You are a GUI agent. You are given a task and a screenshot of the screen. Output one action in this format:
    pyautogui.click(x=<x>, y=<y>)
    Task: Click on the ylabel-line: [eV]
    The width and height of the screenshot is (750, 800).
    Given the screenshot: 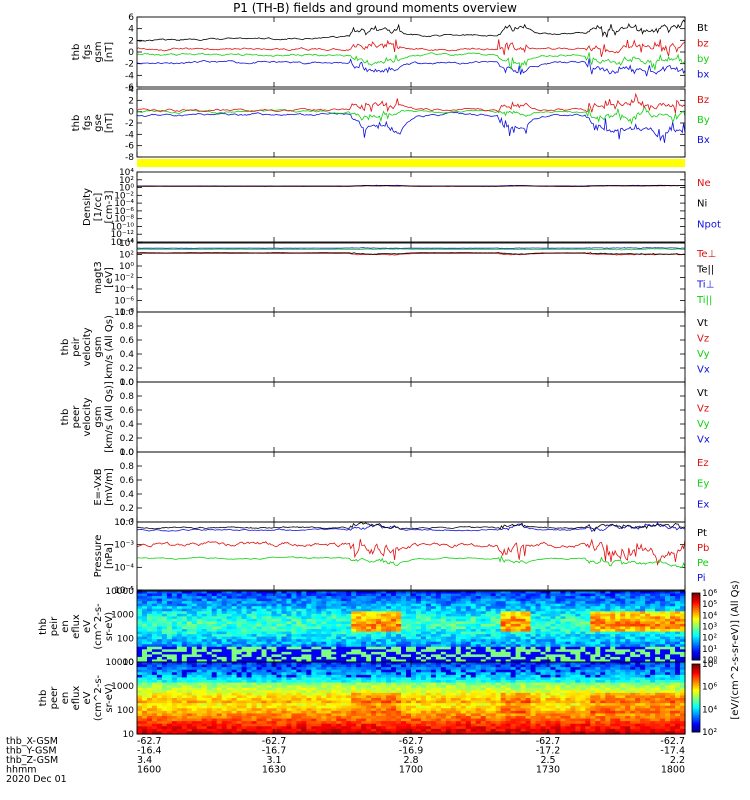 What is the action you would take?
    pyautogui.click(x=109, y=277)
    